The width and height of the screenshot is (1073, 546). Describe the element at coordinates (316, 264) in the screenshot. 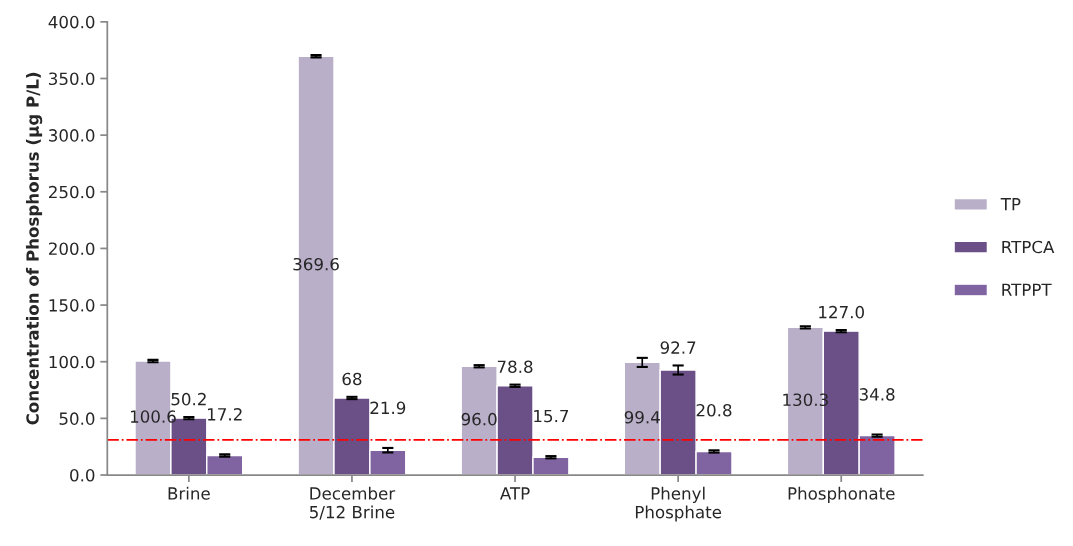

I see `data-label: 369.6` at that location.